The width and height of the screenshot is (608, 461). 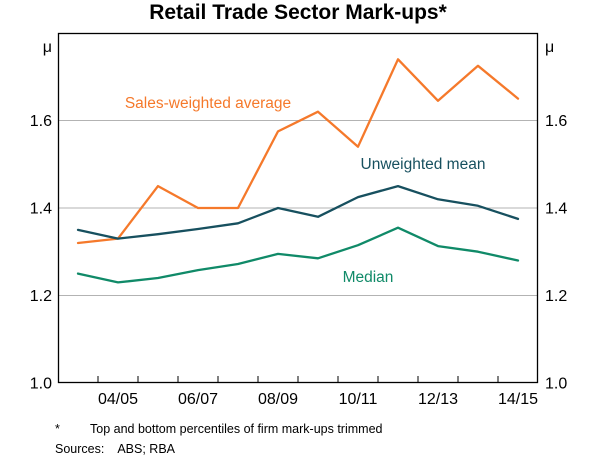 What do you see at coordinates (118, 399) in the screenshot?
I see `x-tick-label-04-05: 04/05` at bounding box center [118, 399].